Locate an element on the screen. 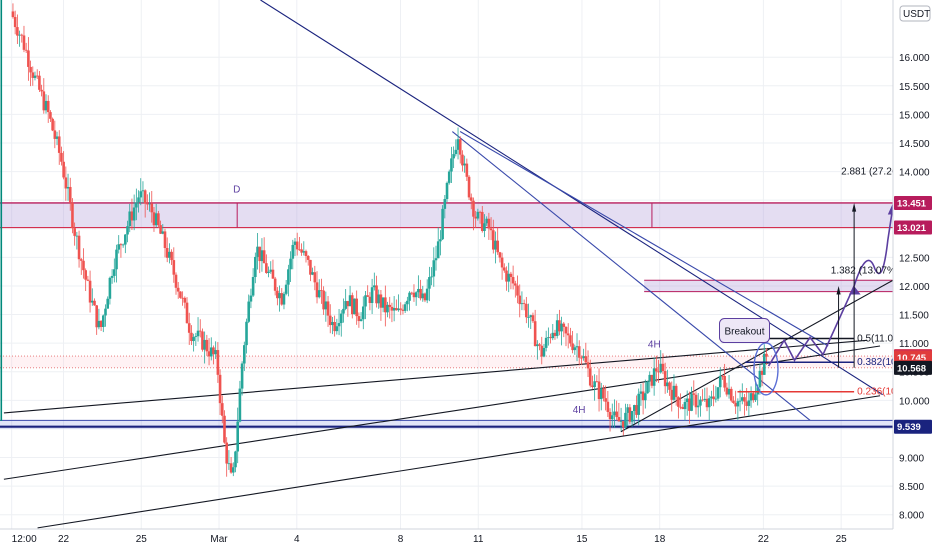 The width and height of the screenshot is (932, 550). y-tick-label: 8.500 is located at coordinates (911, 487).